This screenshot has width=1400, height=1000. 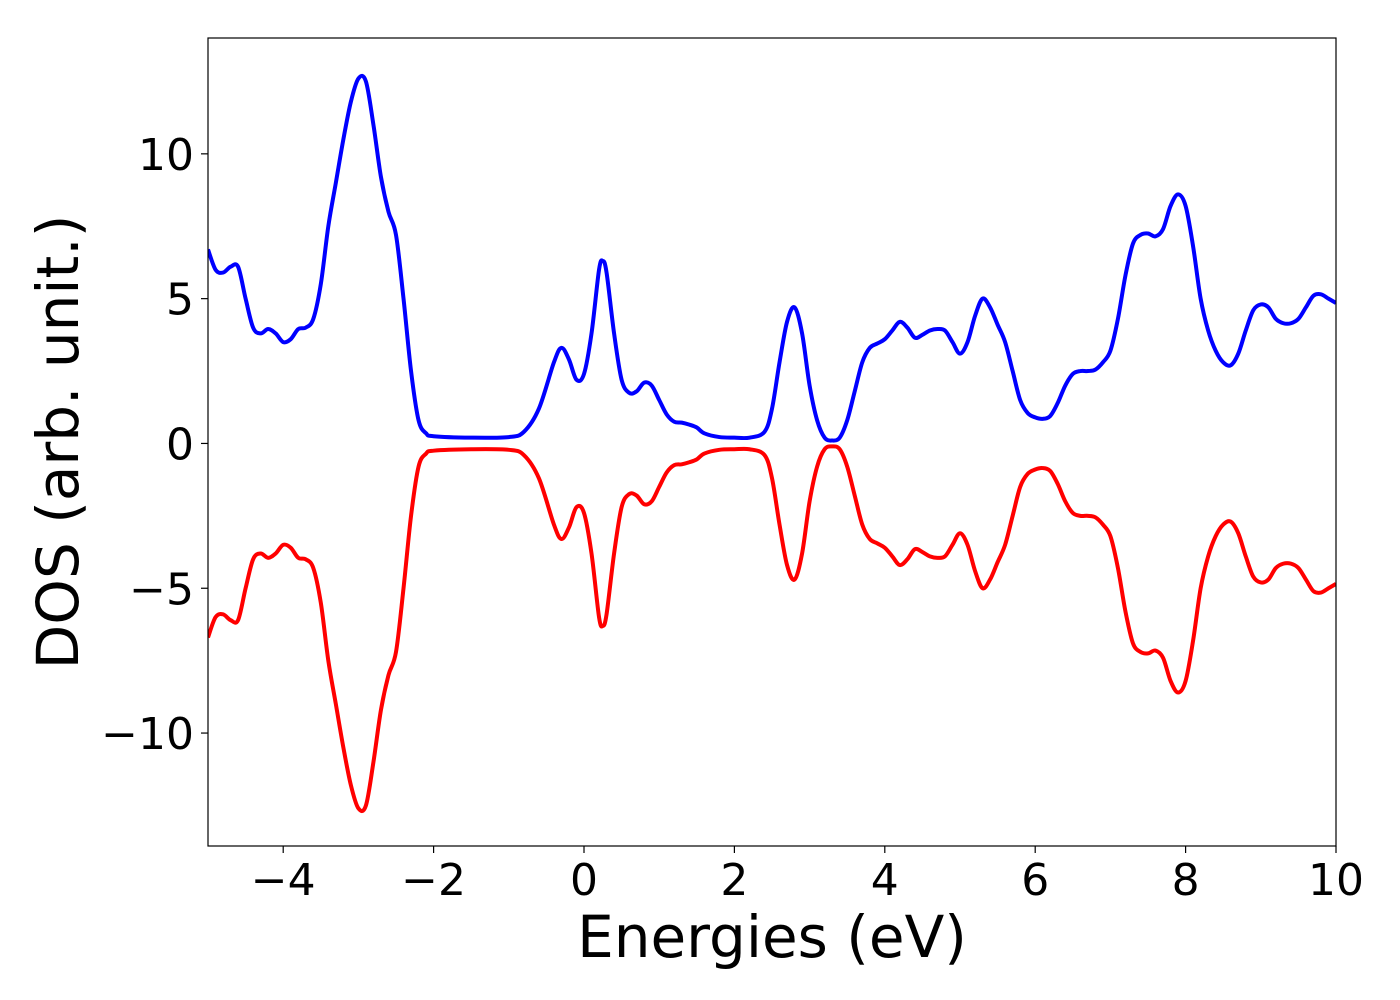 What do you see at coordinates (807, 876) in the screenshot?
I see `x-axis: −4 −2 0 2 4 6 8 10` at bounding box center [807, 876].